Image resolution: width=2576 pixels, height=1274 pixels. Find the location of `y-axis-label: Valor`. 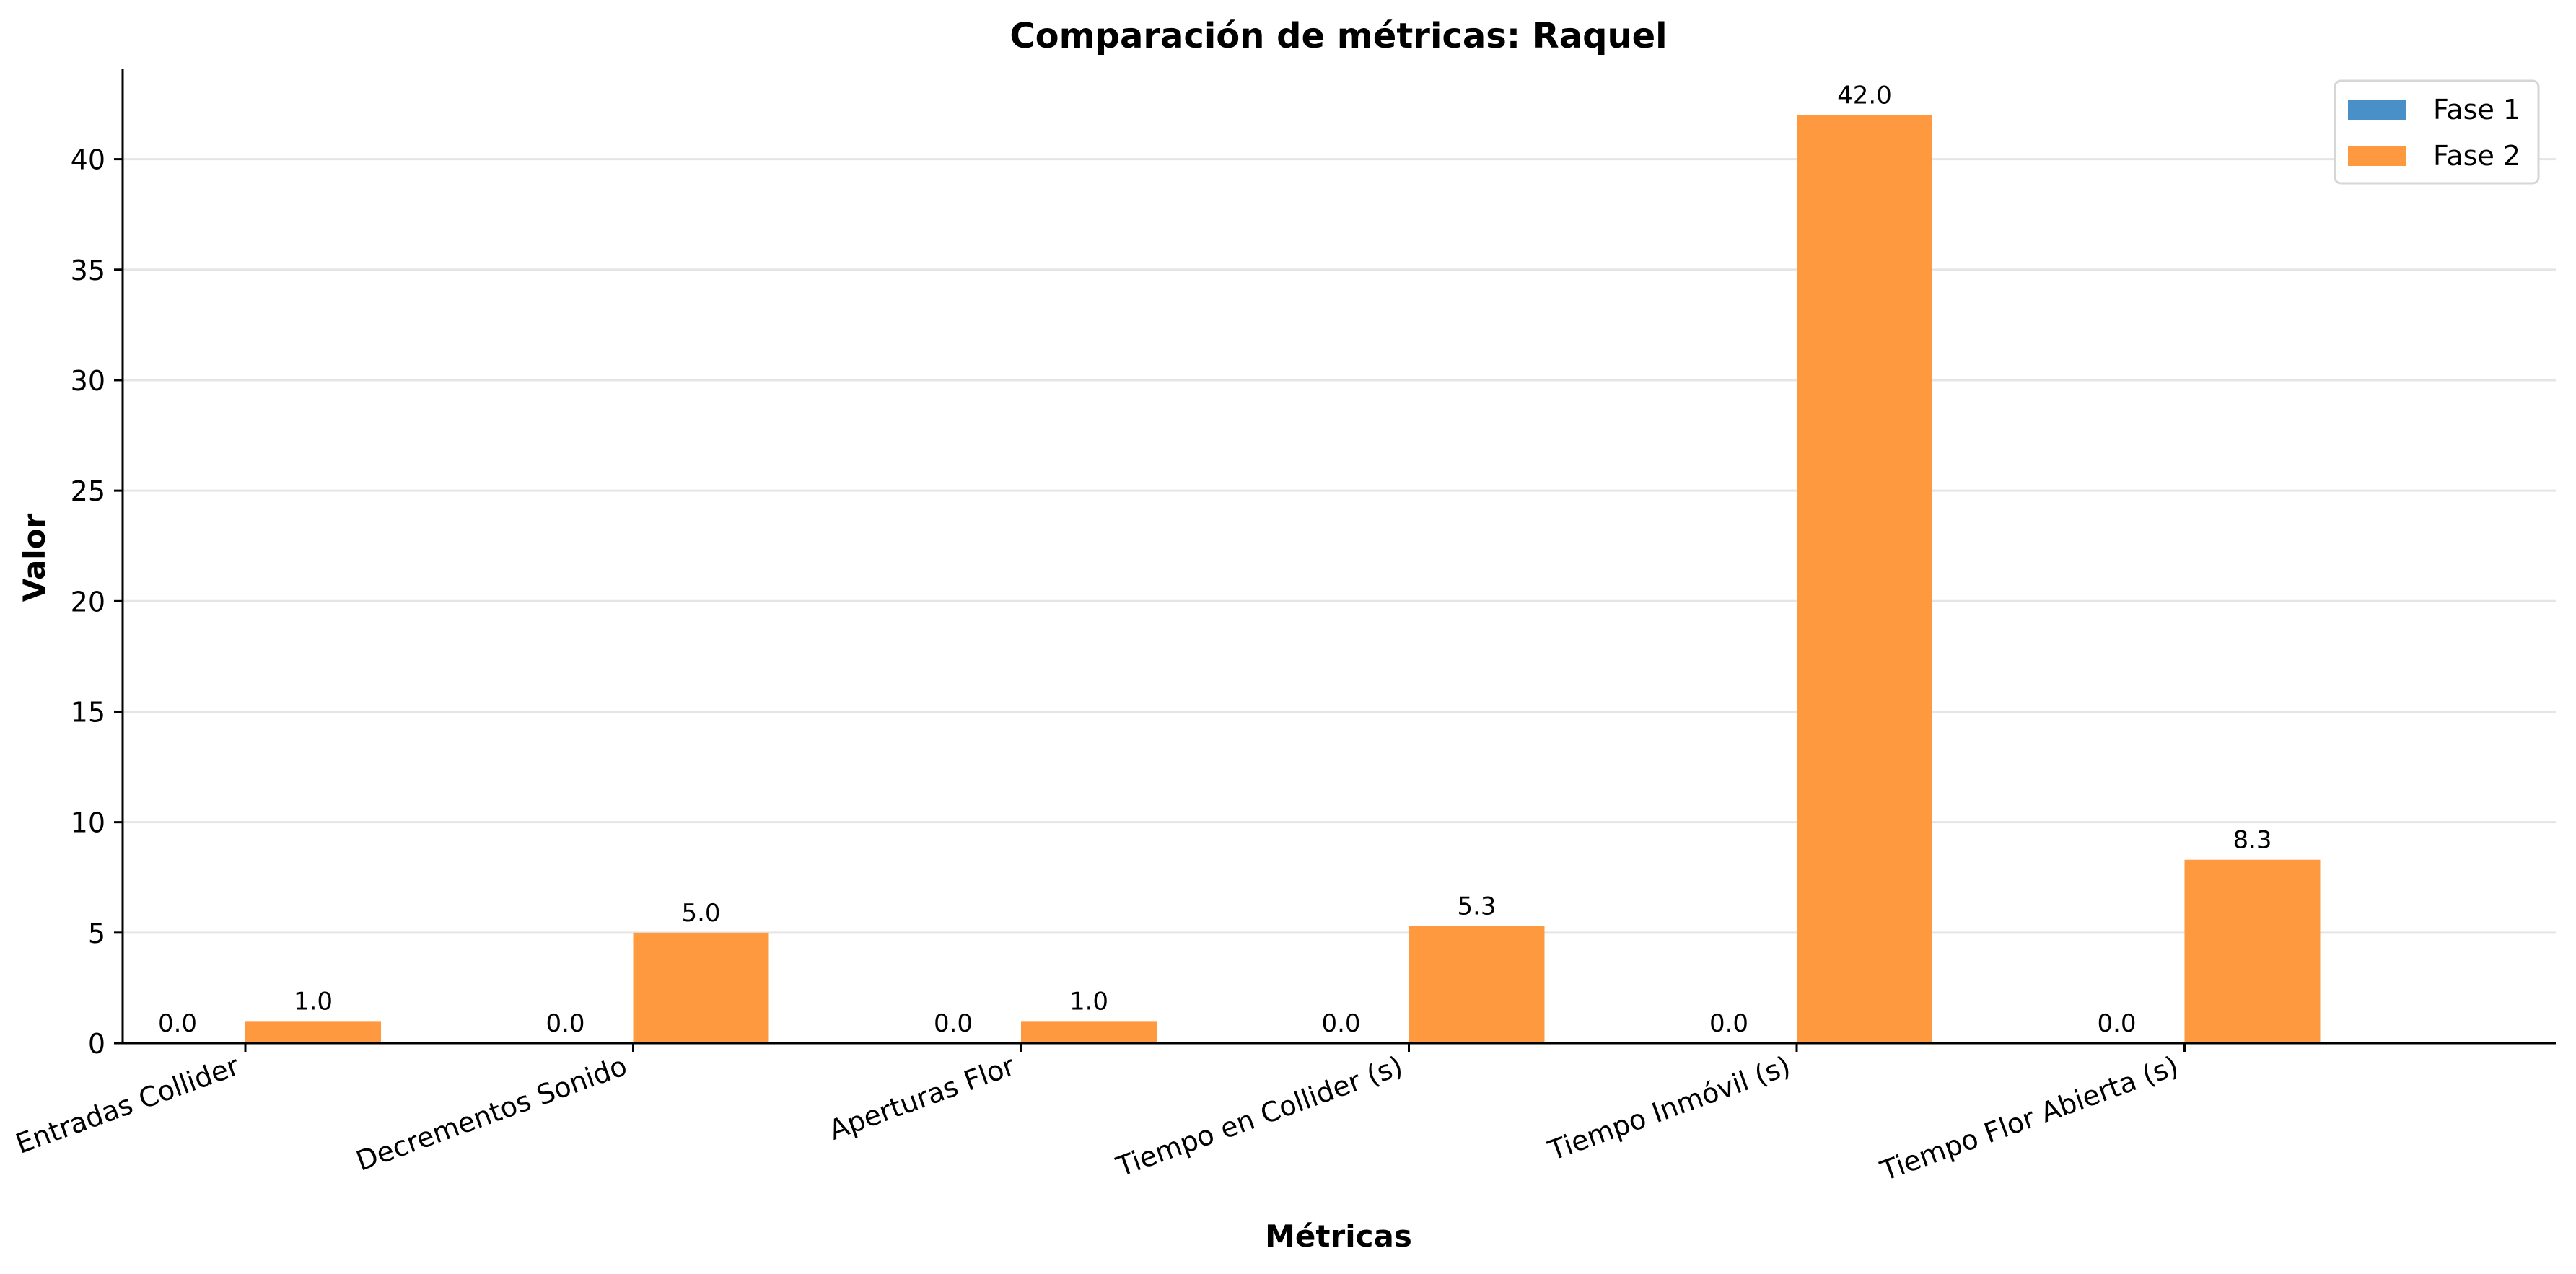

y-axis-label: Valor is located at coordinates (34, 557).